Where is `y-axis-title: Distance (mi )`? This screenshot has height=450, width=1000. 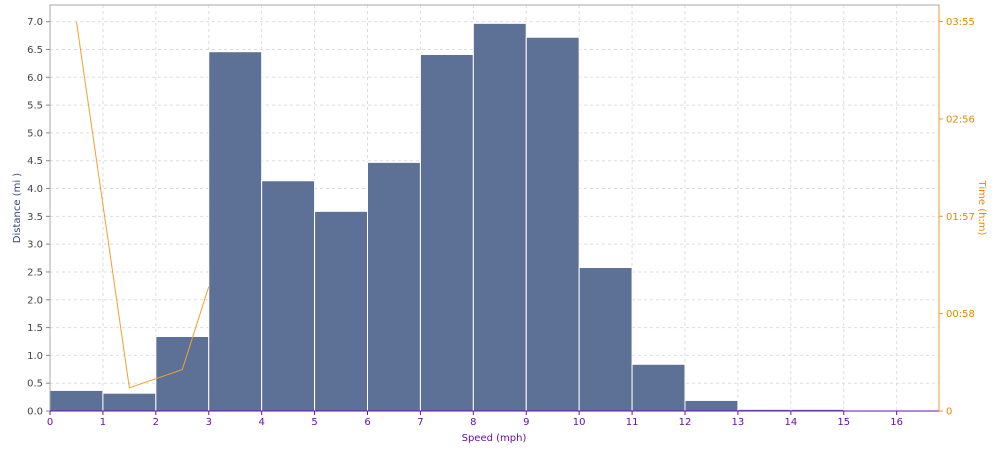
y-axis-title: Distance (mi ) is located at coordinates (17, 208).